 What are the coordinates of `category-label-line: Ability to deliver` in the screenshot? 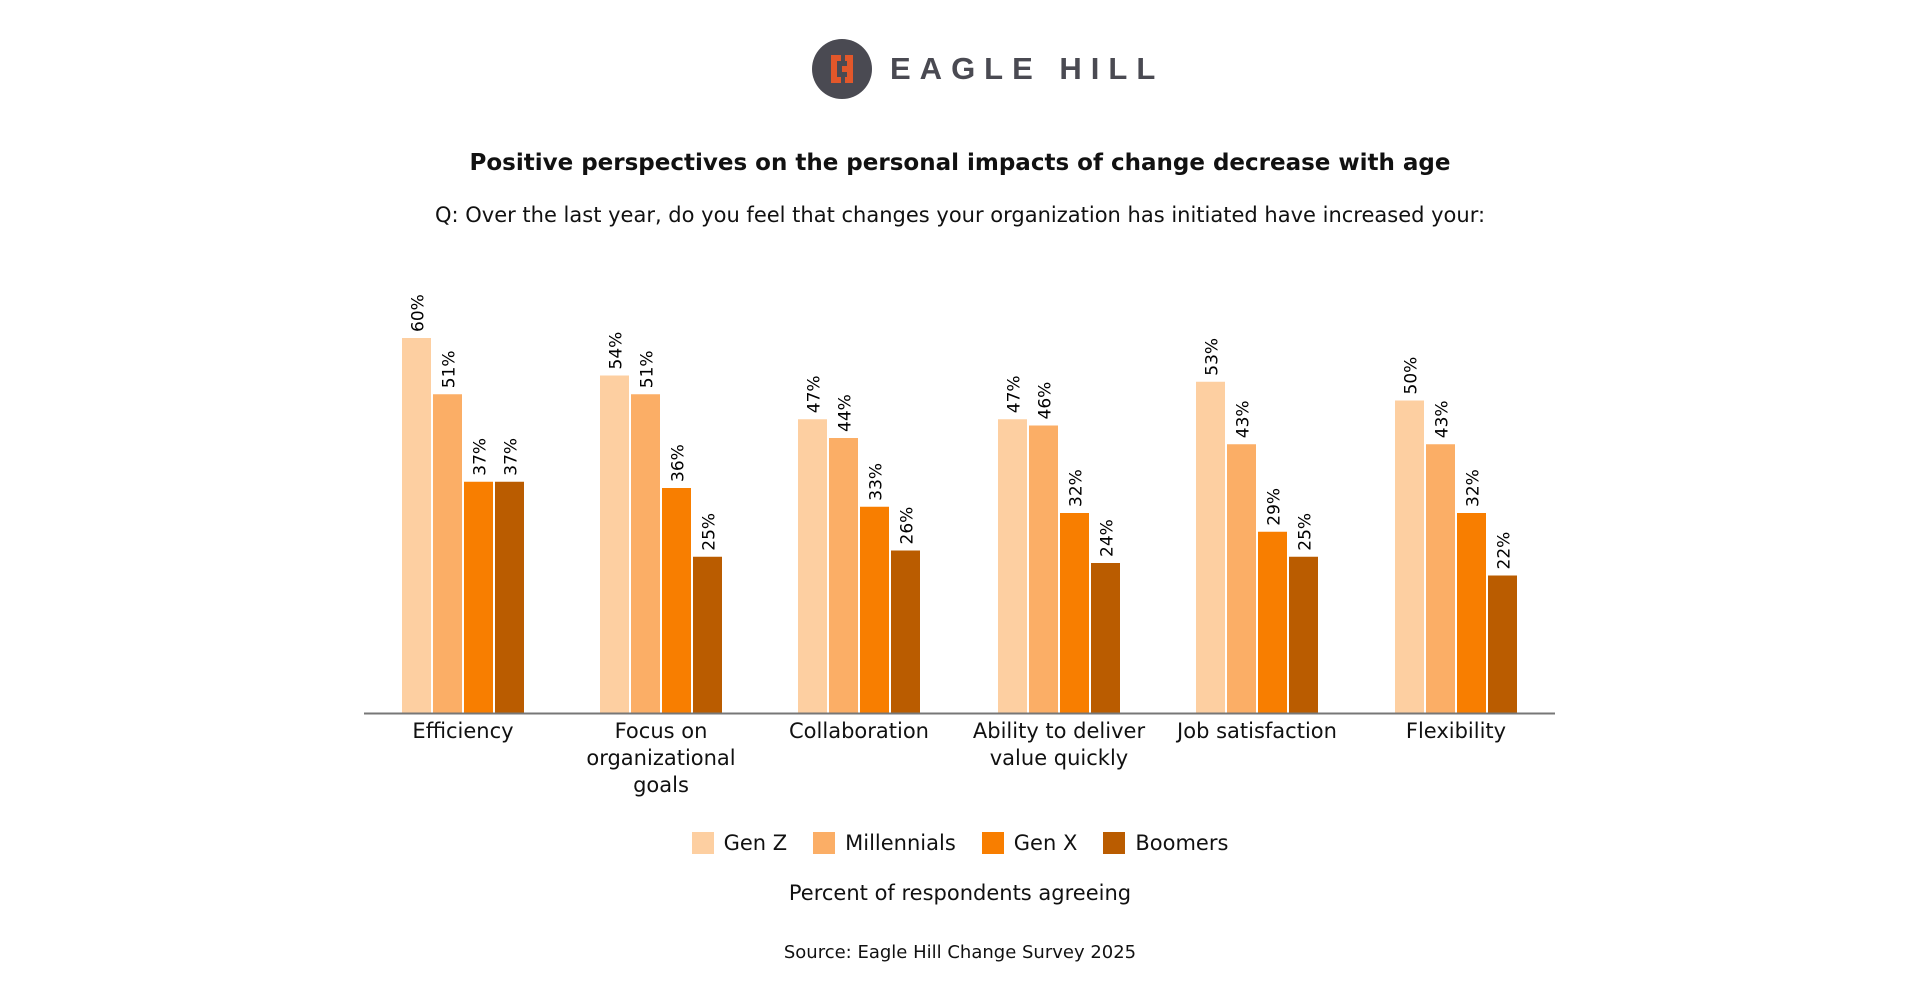 It's located at (1059, 731).